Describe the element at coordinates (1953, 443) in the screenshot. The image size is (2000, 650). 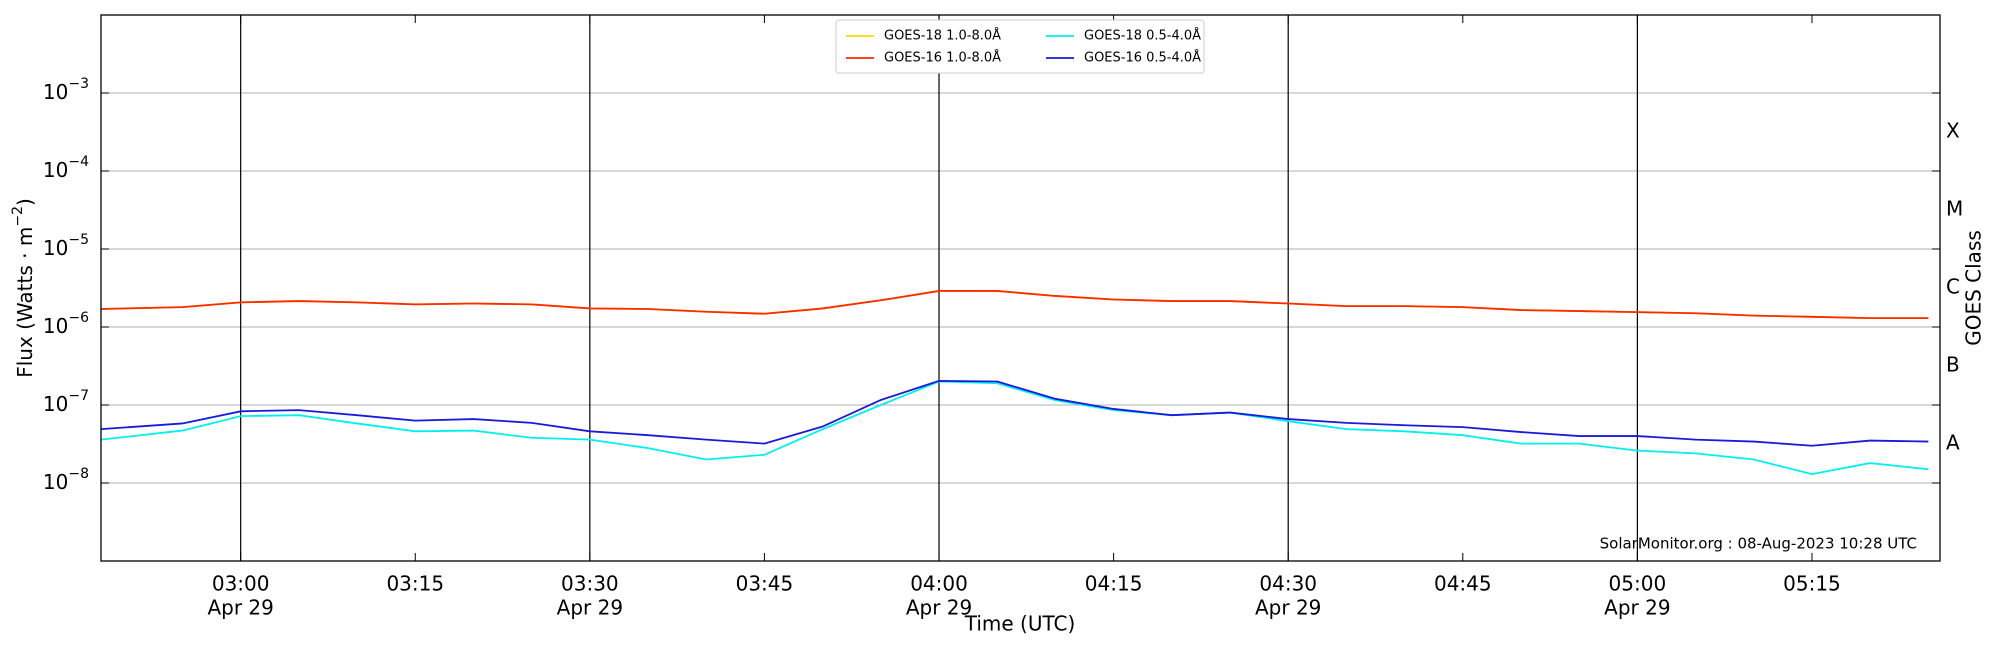
I see `y2-tick-label: A` at that location.